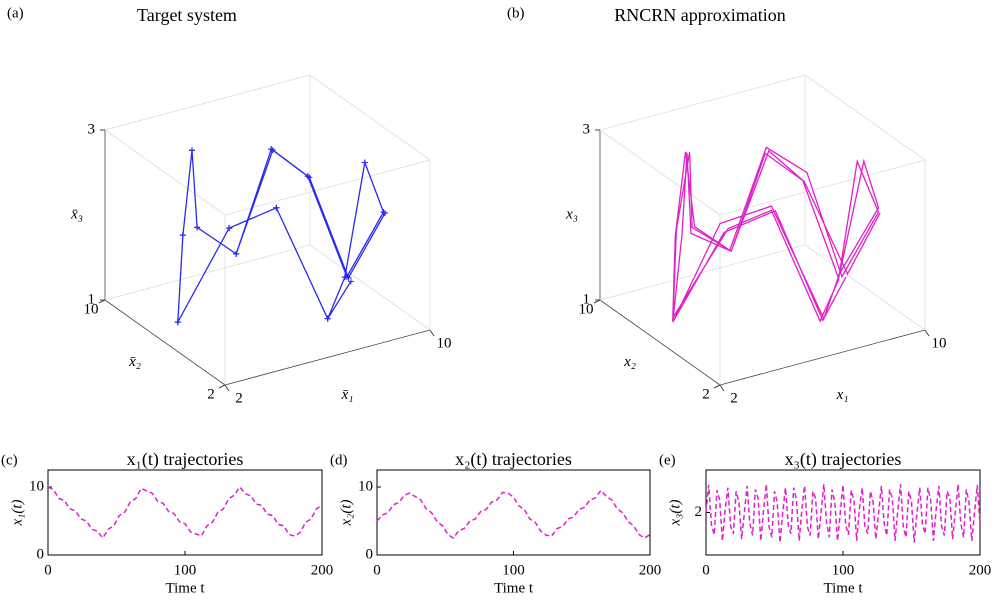  I want to click on z-axis-label: x̄₃, so click(76, 214).